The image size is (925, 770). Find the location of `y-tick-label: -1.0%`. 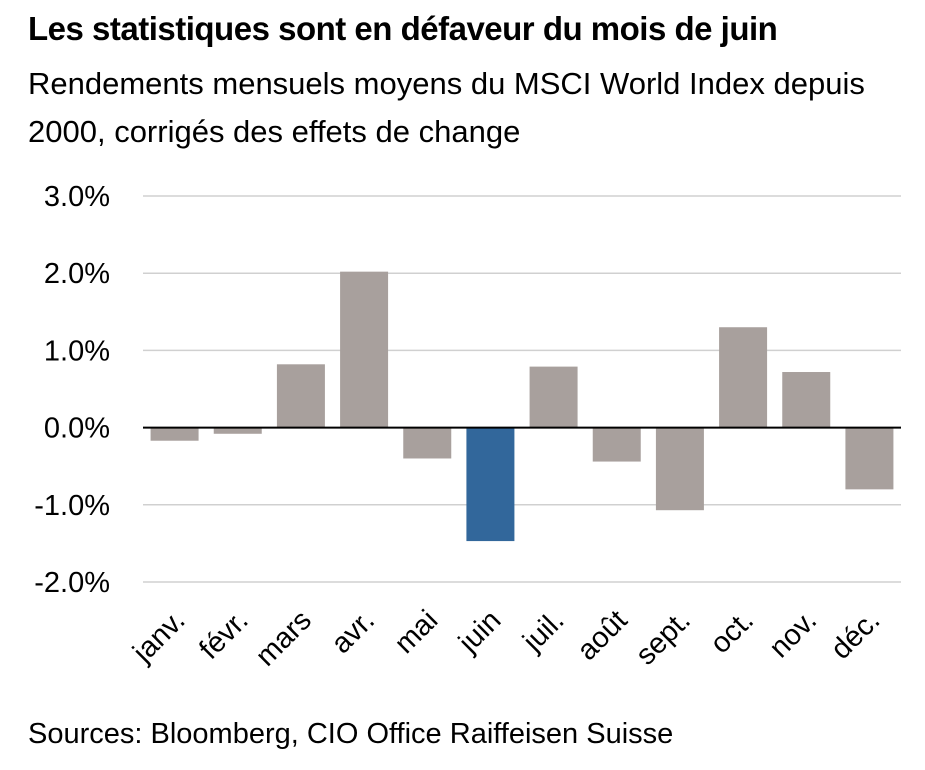

y-tick-label: -1.0% is located at coordinates (72, 506).